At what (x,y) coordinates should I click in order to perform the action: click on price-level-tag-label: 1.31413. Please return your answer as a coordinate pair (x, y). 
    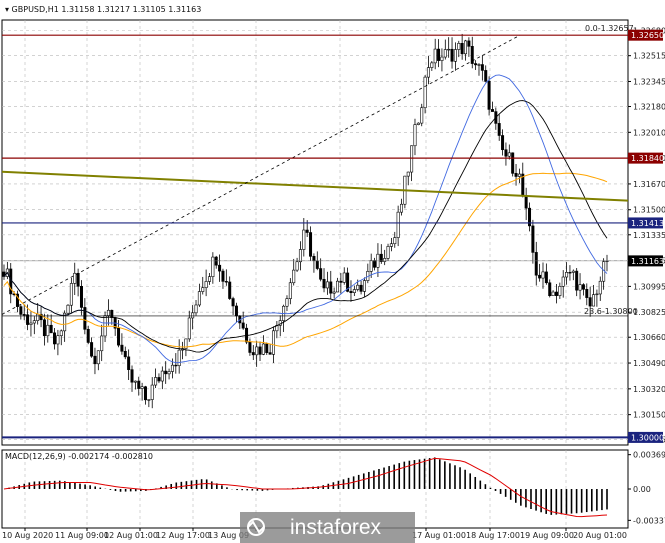
    Looking at the image, I should click on (647, 223).